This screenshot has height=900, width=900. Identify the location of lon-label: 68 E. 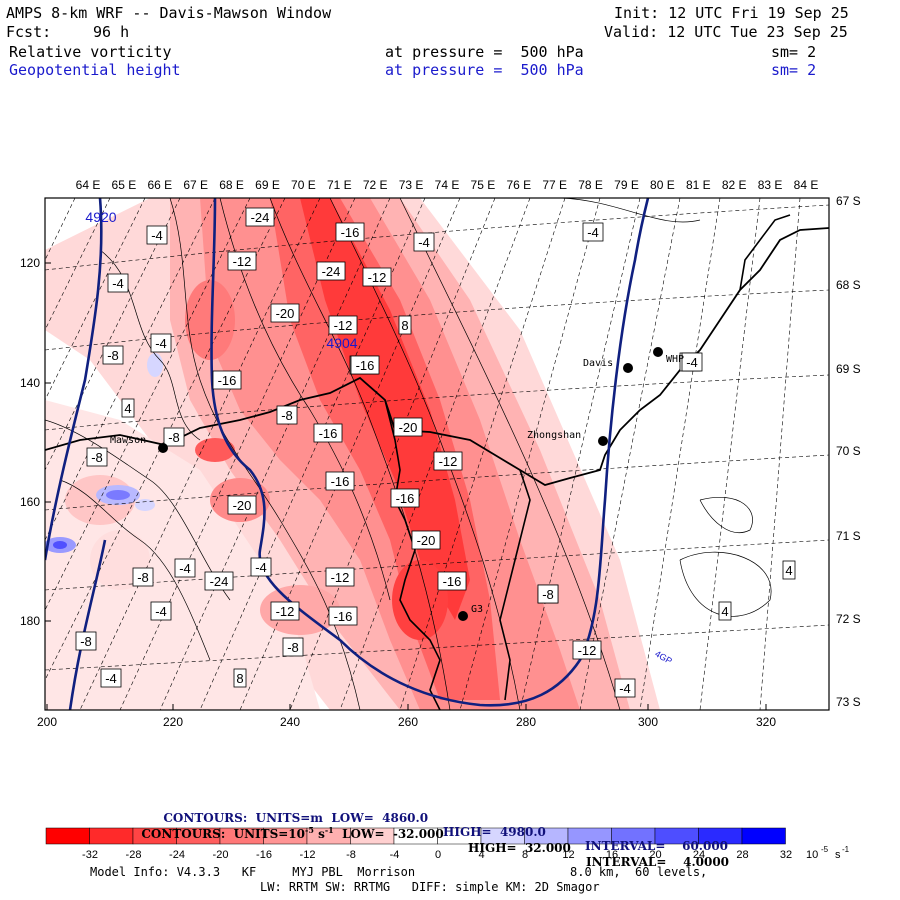
(231, 185).